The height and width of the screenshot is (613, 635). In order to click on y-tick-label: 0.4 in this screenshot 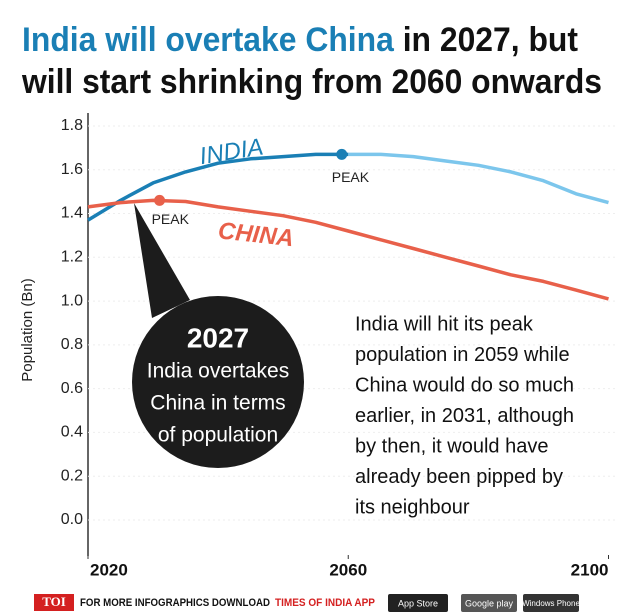, I will do `click(72, 432)`.